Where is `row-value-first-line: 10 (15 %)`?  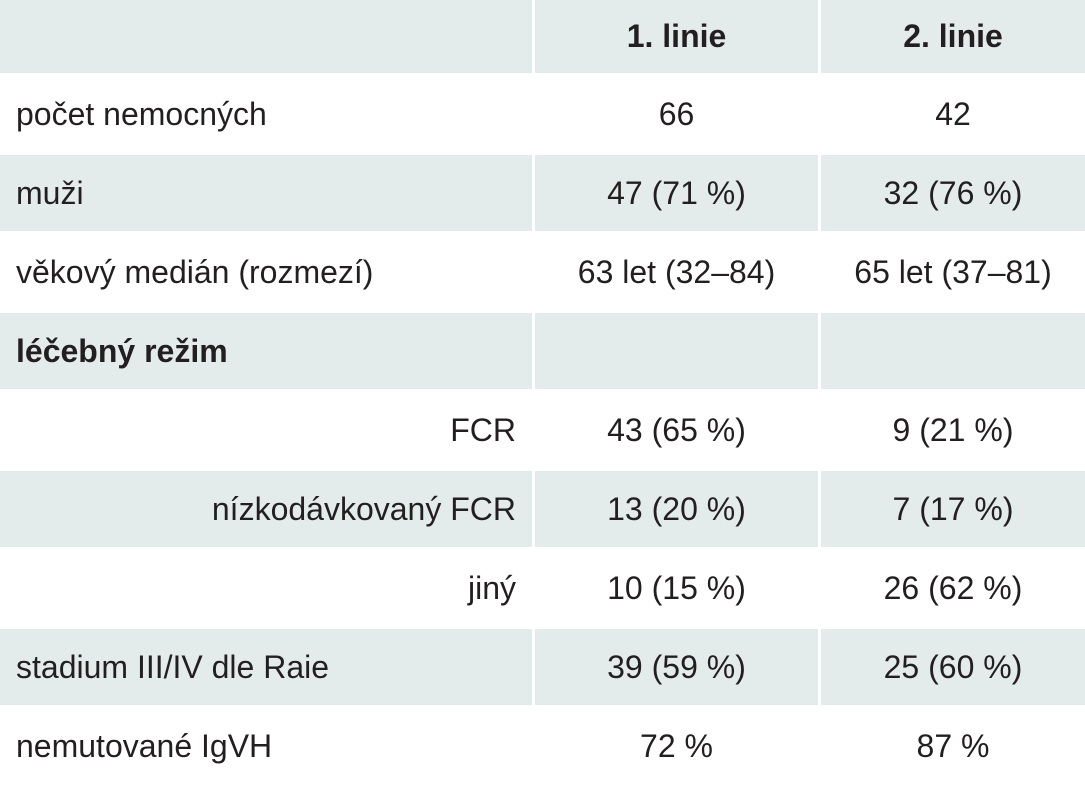 row-value-first-line: 10 (15 %) is located at coordinates (675, 589).